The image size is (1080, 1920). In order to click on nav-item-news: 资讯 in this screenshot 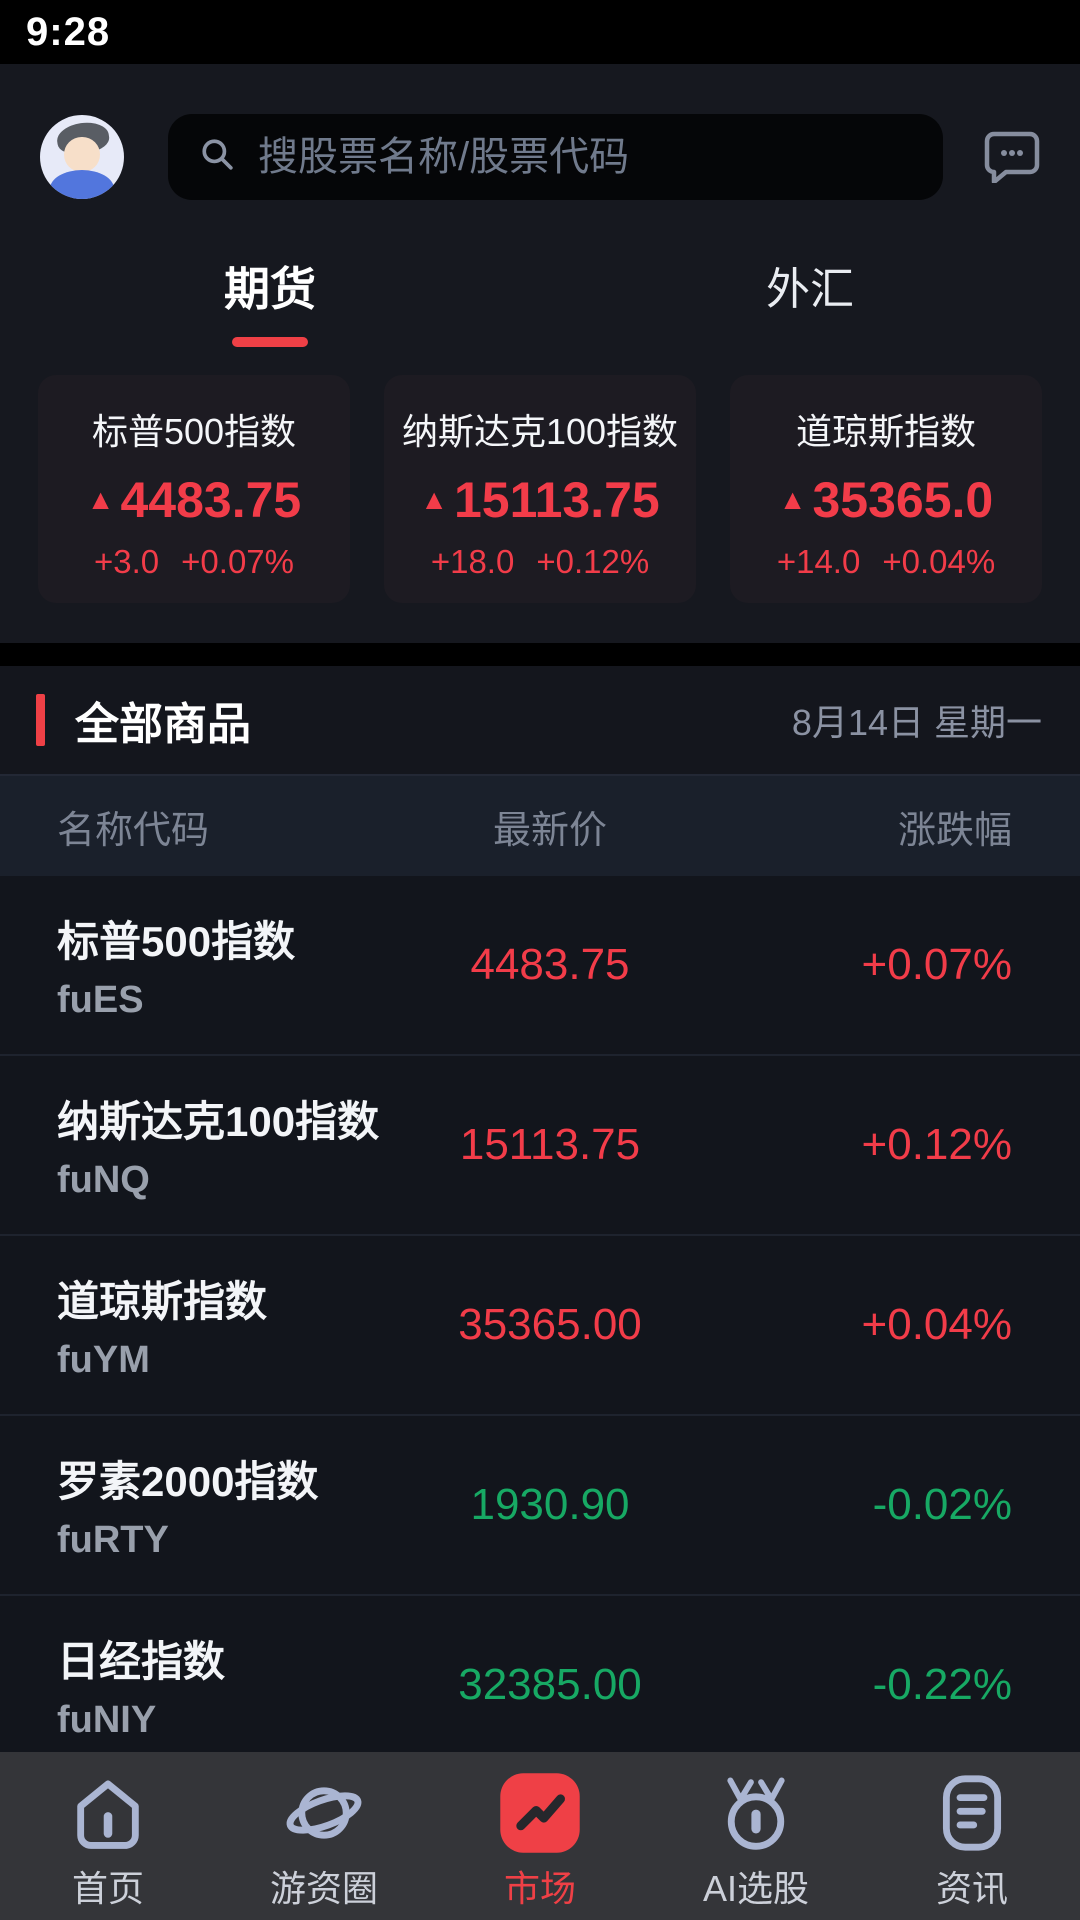, I will do `click(972, 1836)`.